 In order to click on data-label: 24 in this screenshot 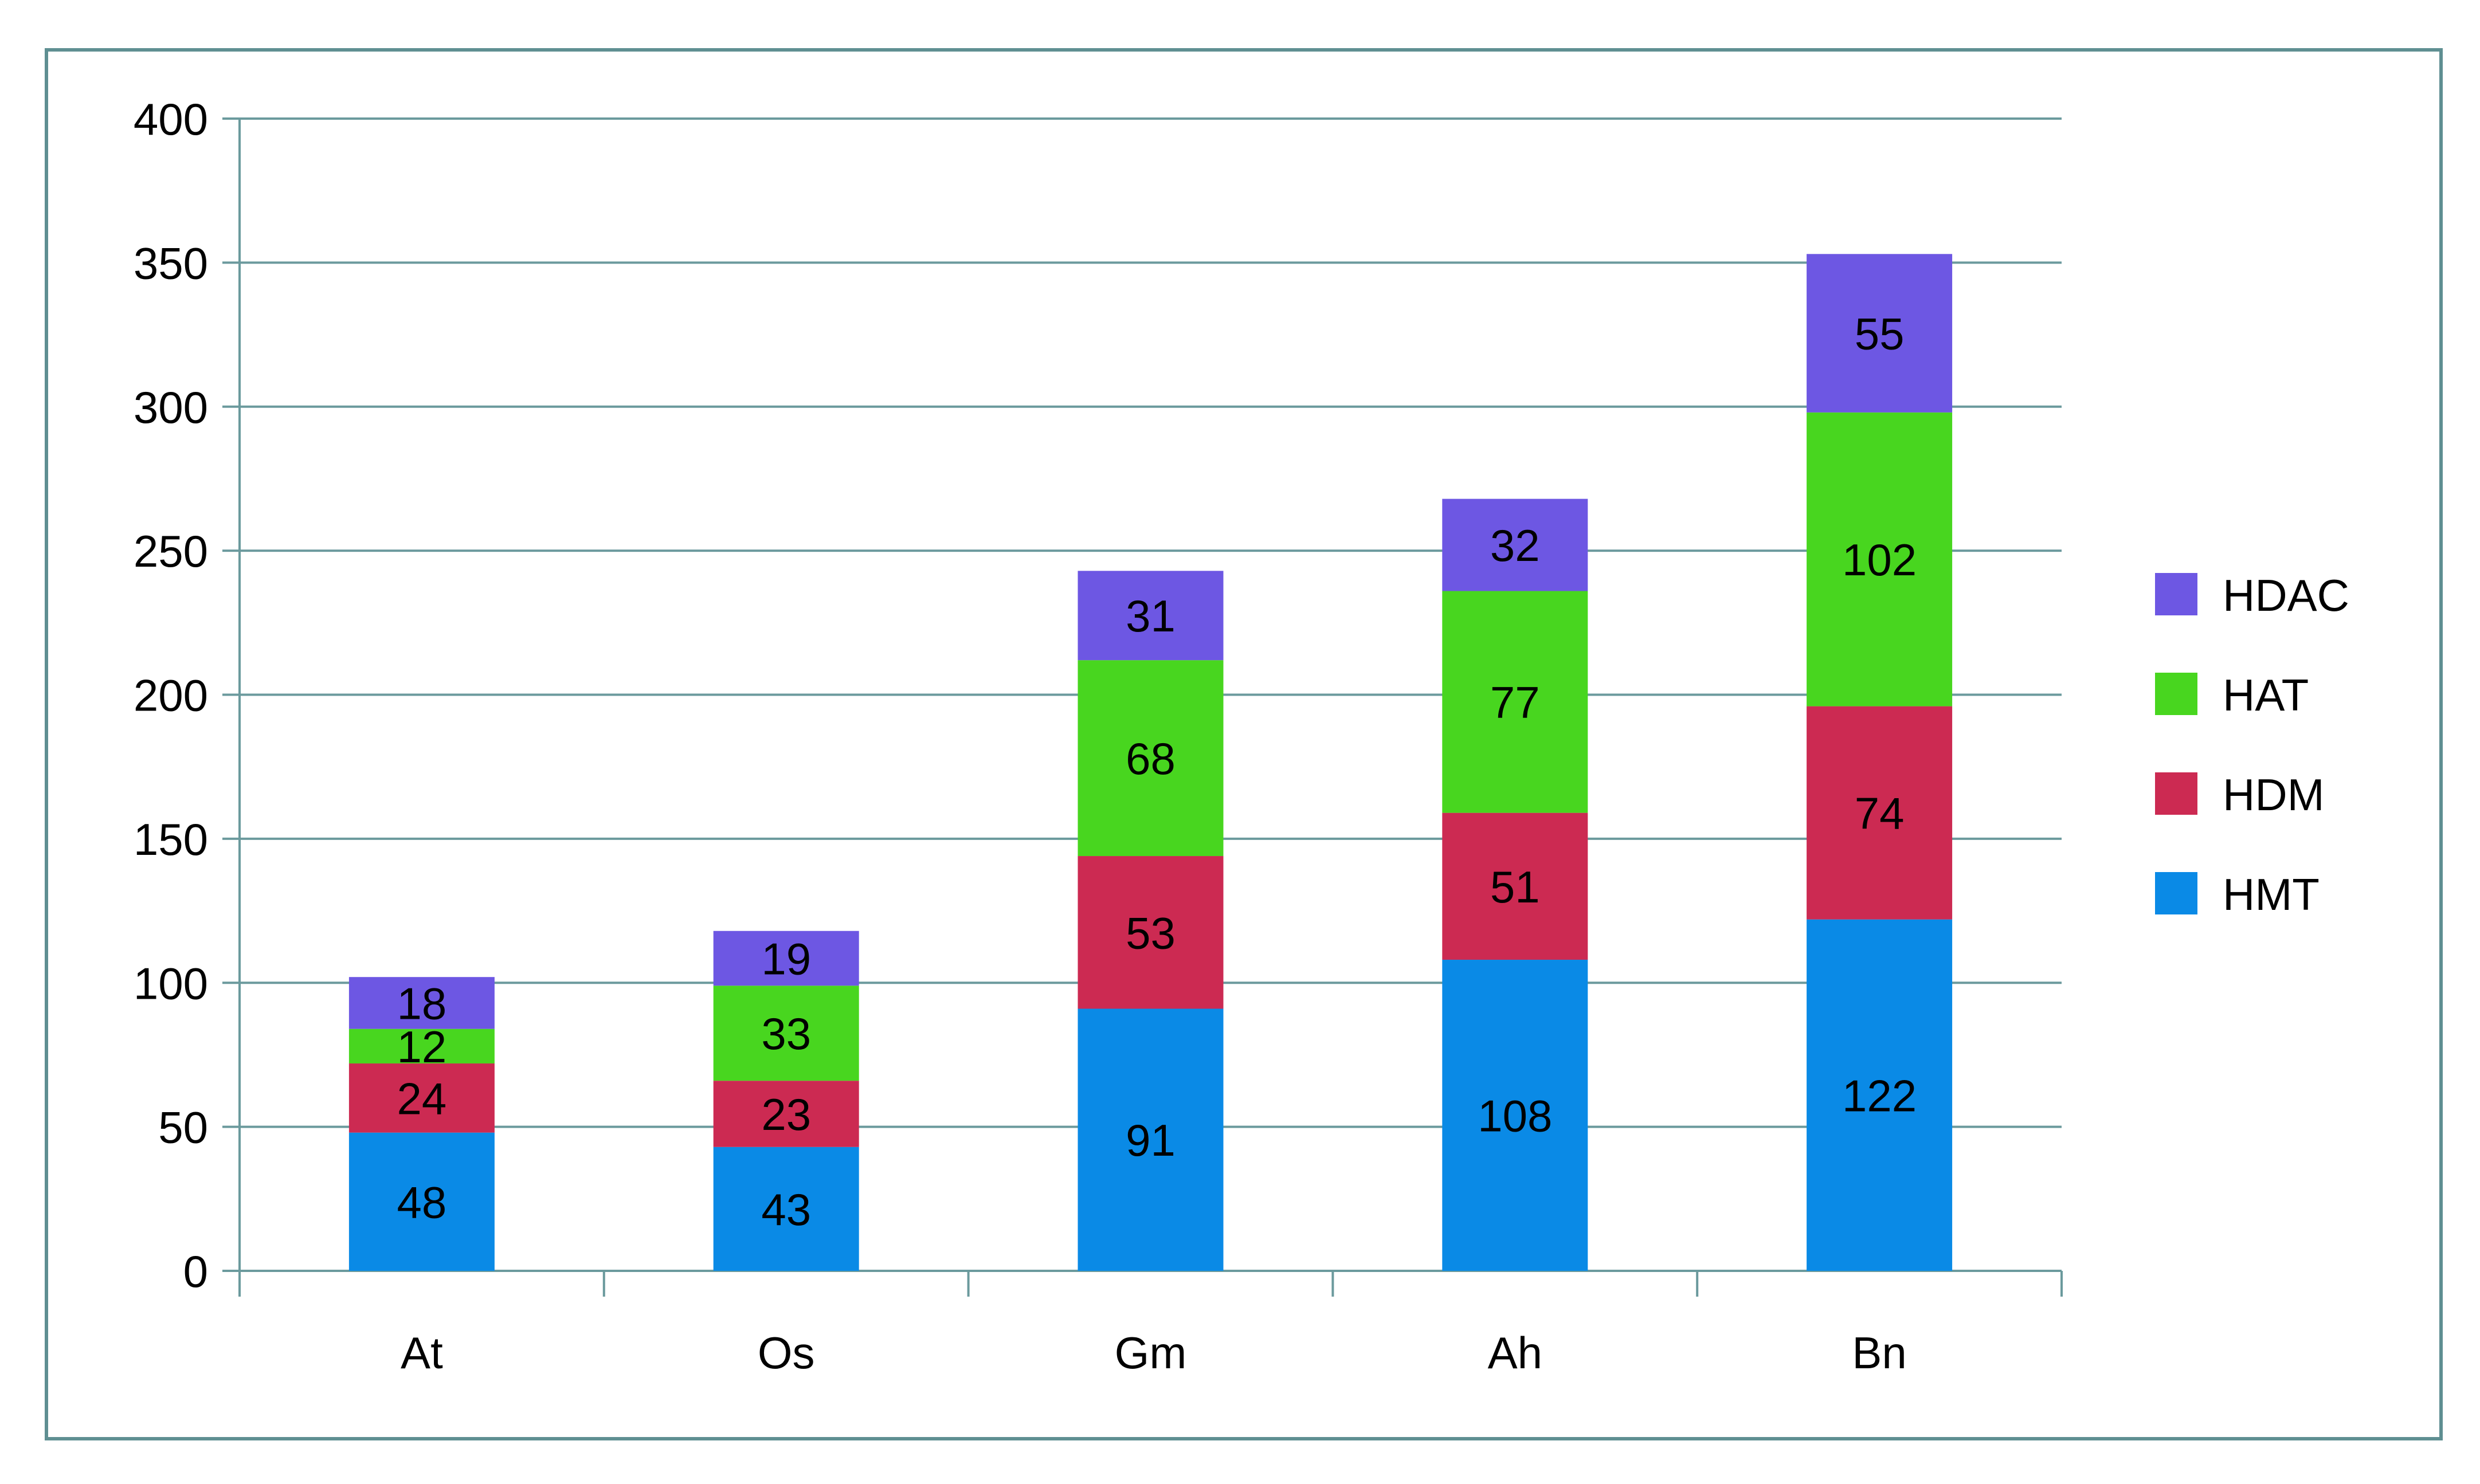, I will do `click(422, 1098)`.